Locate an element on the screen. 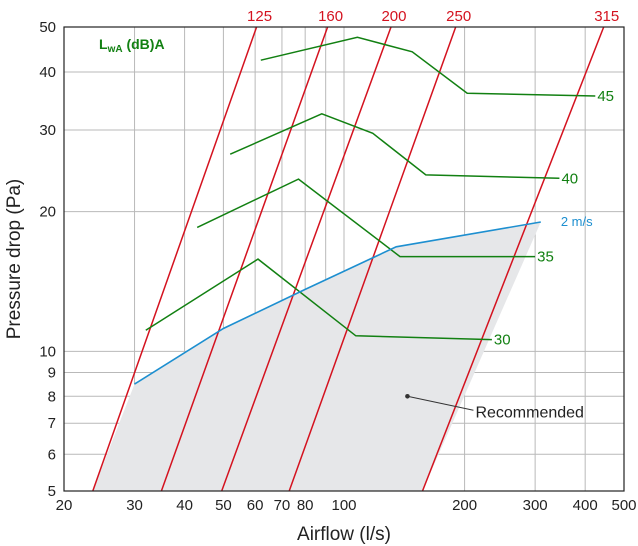 Image resolution: width=638 pixels, height=546 pixels. y-tick-label: 6 is located at coordinates (52, 454).